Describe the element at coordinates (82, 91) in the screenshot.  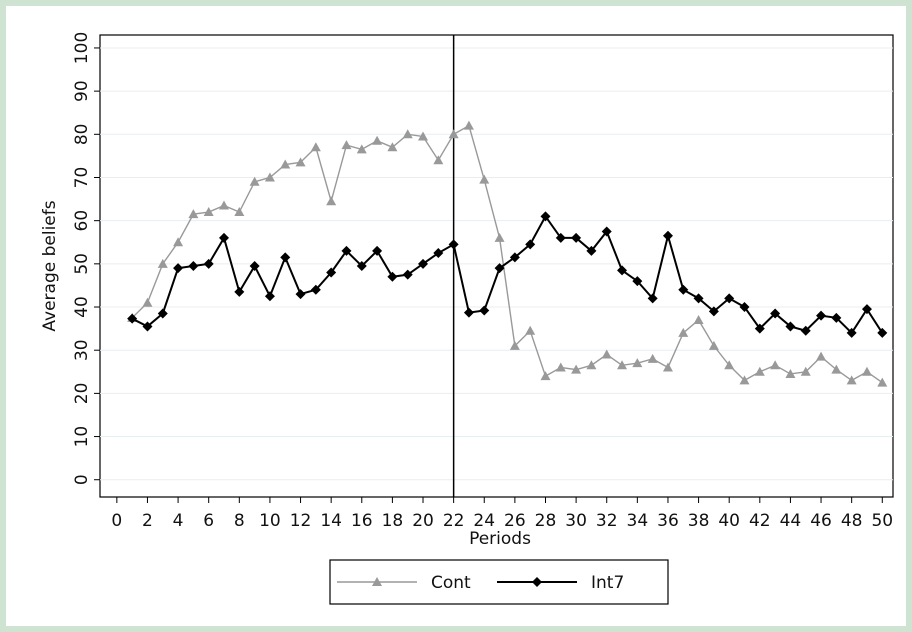
I see `y-tick-label: 90` at that location.